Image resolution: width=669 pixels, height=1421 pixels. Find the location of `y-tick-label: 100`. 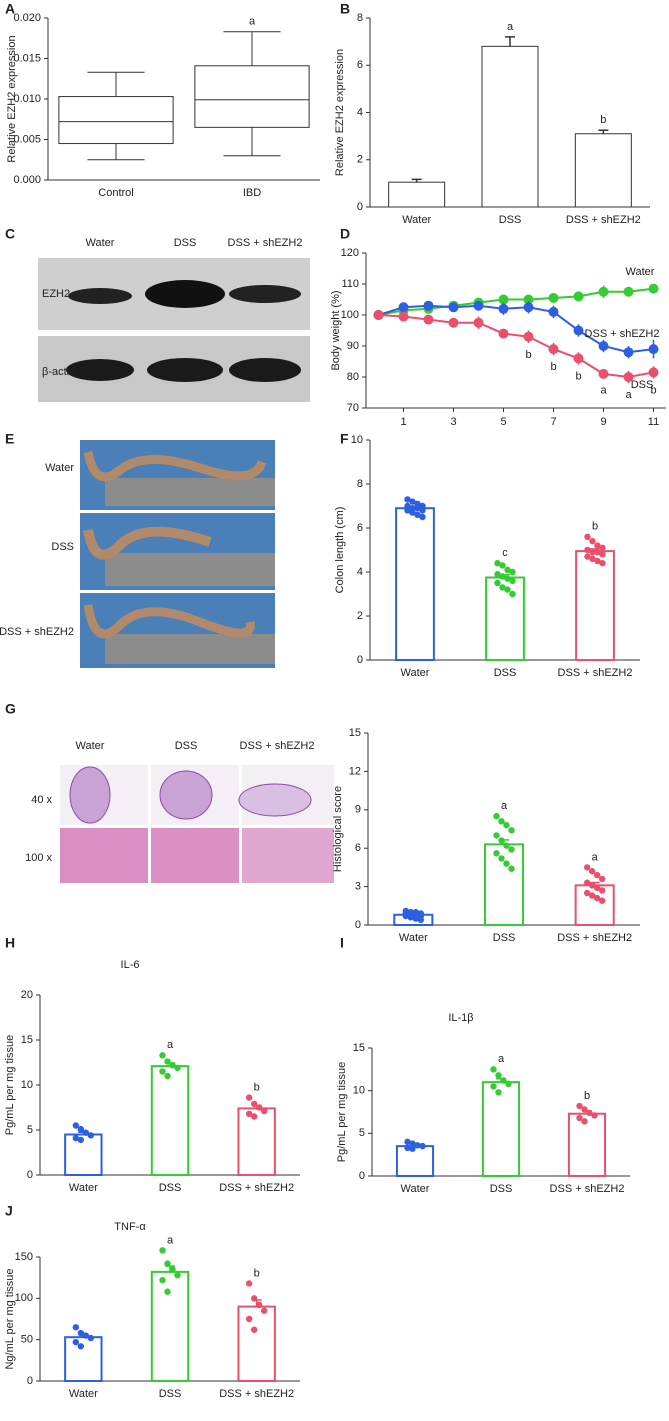

y-tick-label: 100 is located at coordinates (24, 1298).